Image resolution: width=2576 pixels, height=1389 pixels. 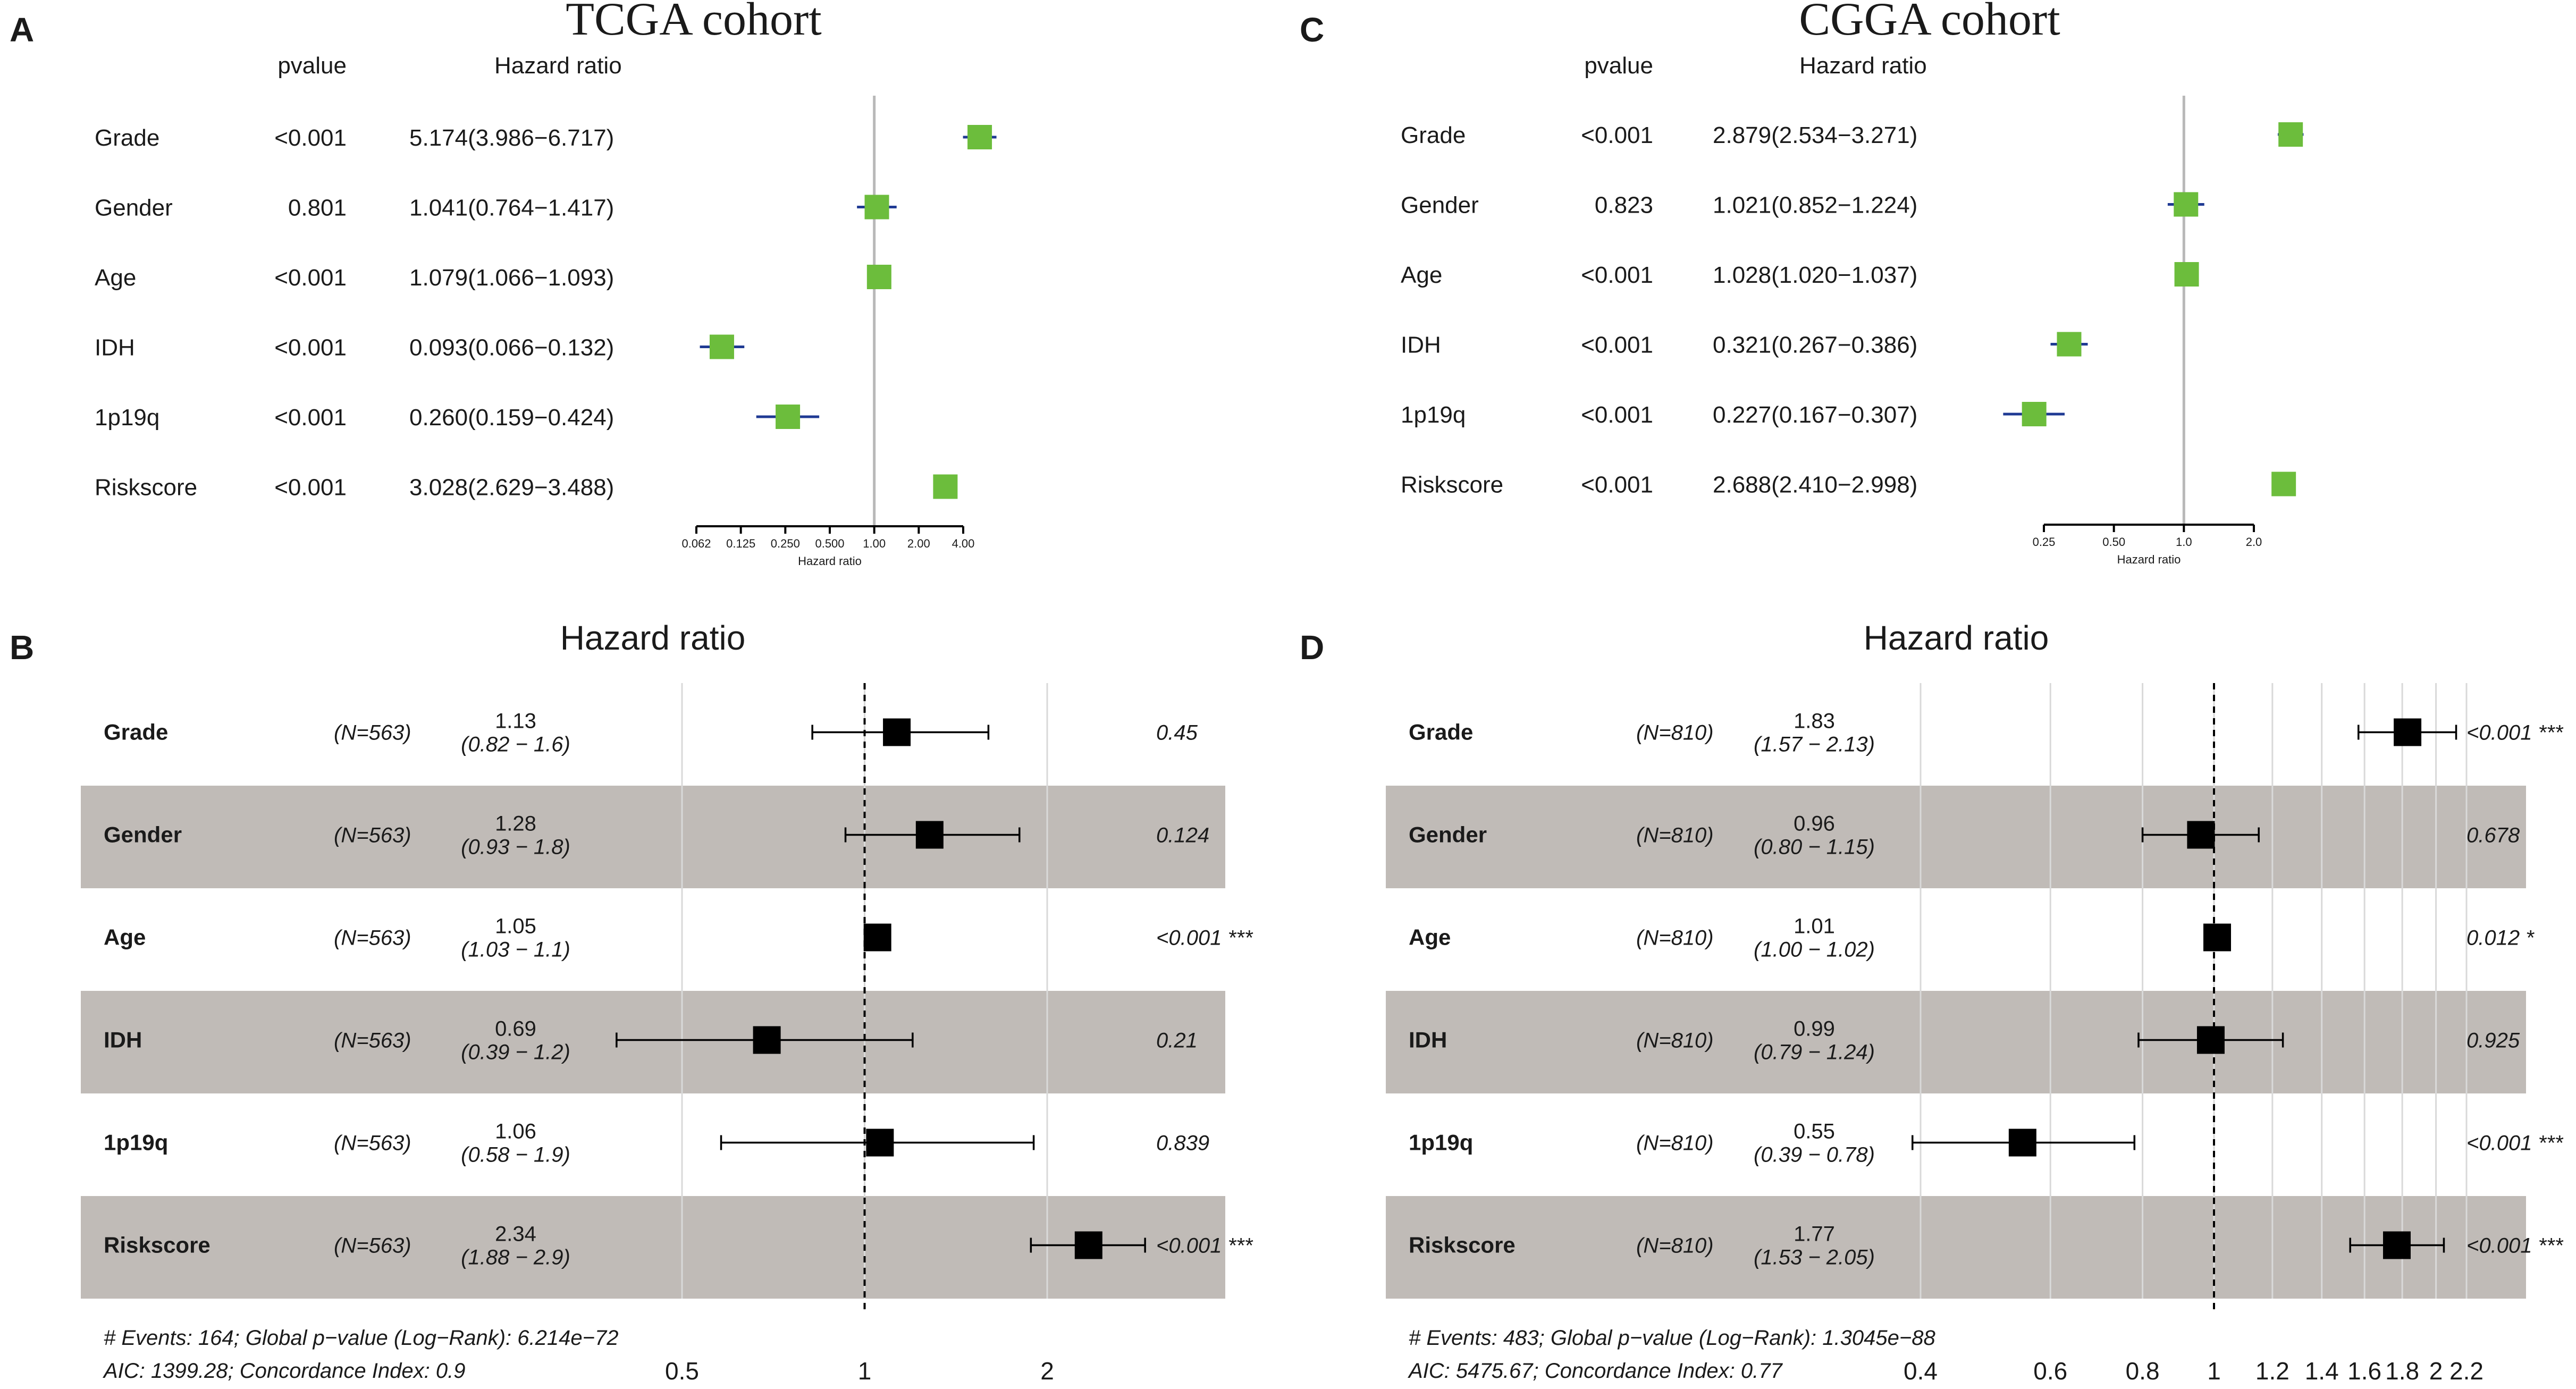 I want to click on row-hr-value: 1.13, so click(x=515, y=721).